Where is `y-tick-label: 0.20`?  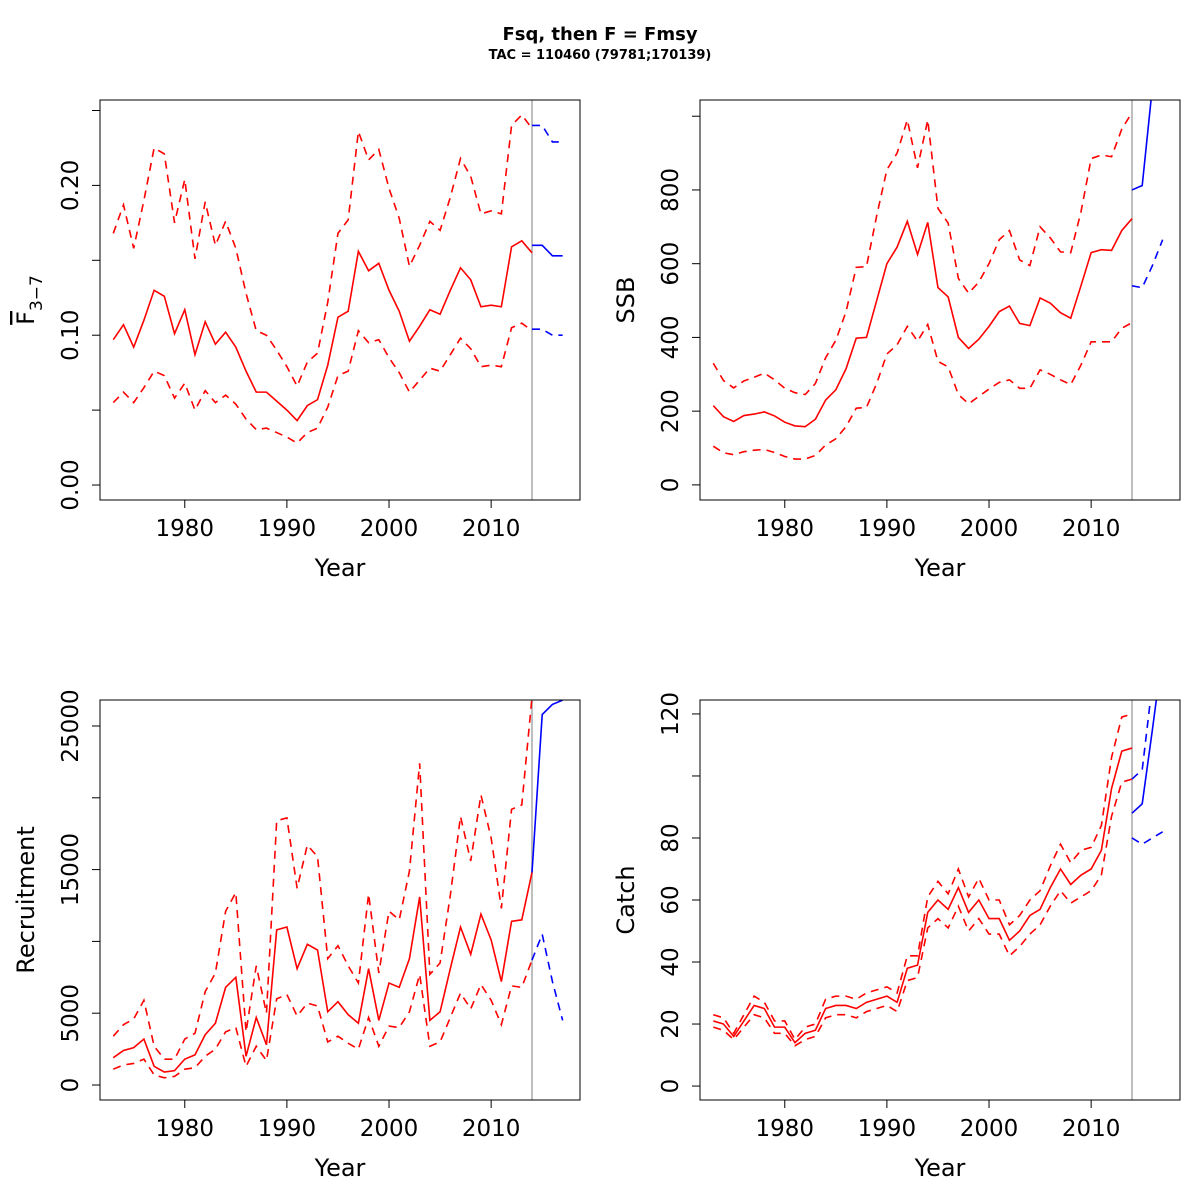
y-tick-label: 0.20 is located at coordinates (71, 185).